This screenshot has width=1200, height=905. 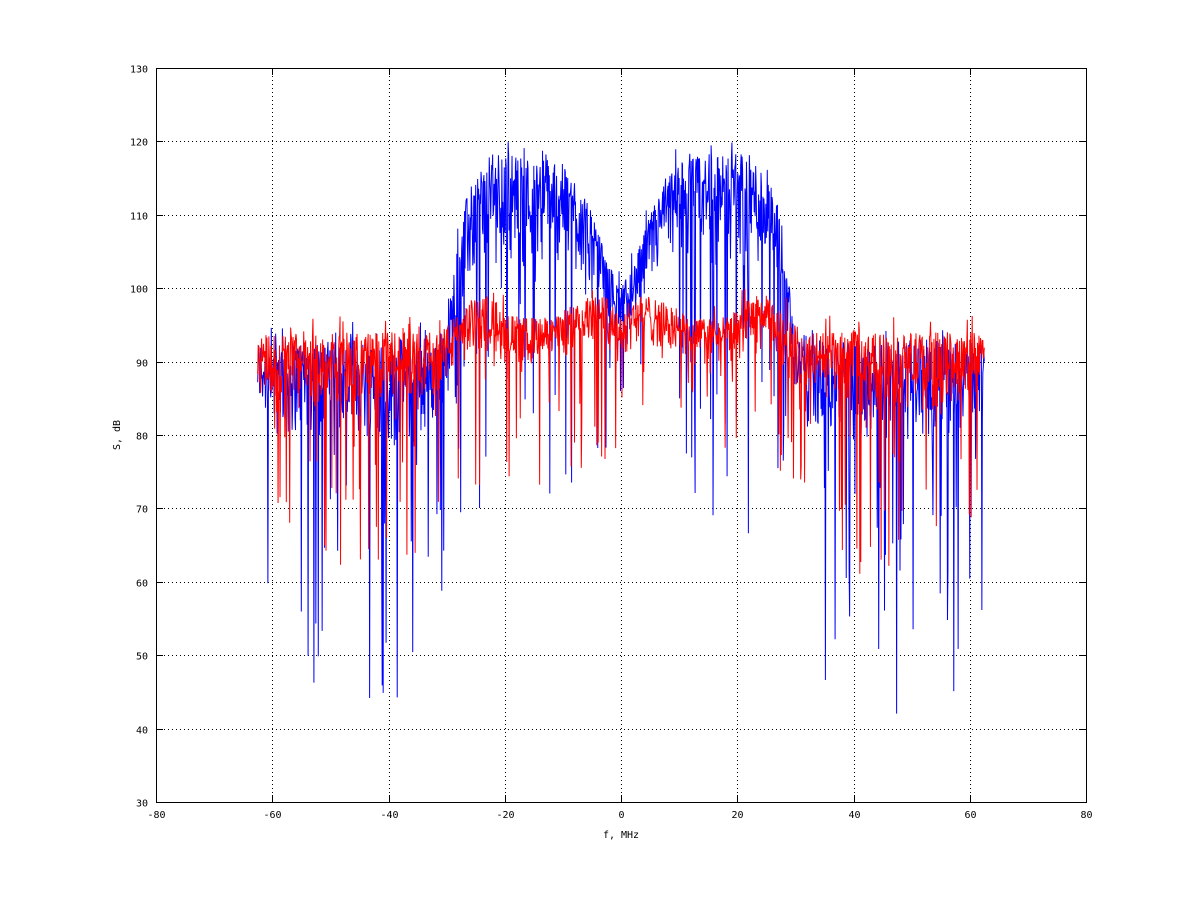 I want to click on x-tick-label: 20, so click(x=737, y=815).